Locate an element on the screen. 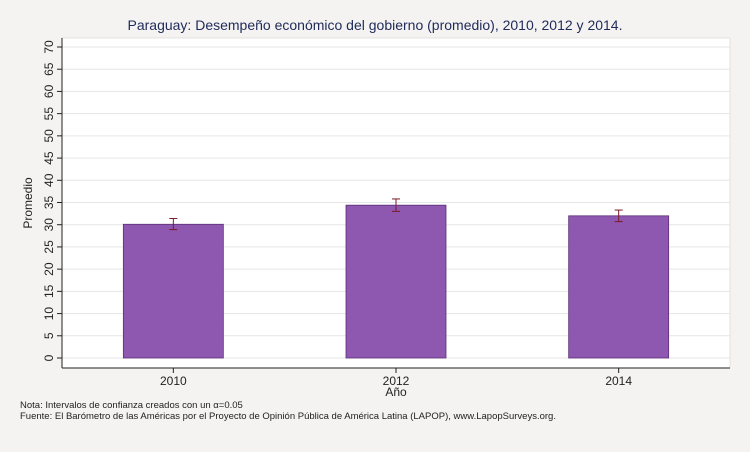  y-axis: 0 5 10 15 20 25 30 35 40 45 50 55 60 65 70 is located at coordinates (52, 203).